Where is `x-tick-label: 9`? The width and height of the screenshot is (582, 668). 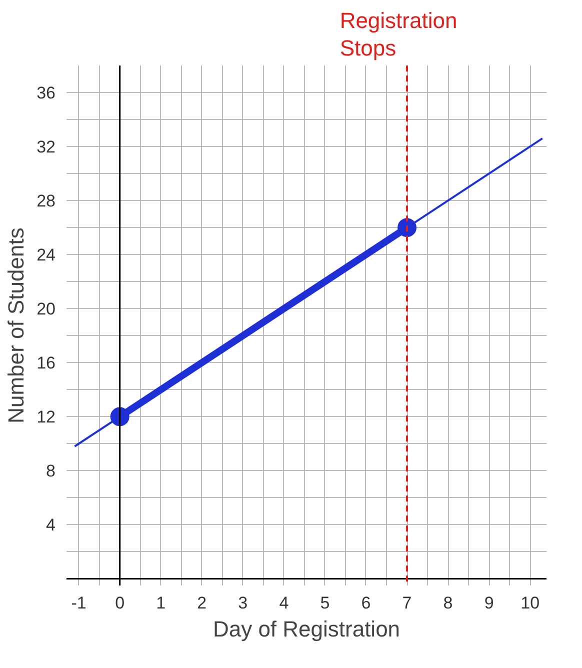
x-tick-label: 9 is located at coordinates (489, 603).